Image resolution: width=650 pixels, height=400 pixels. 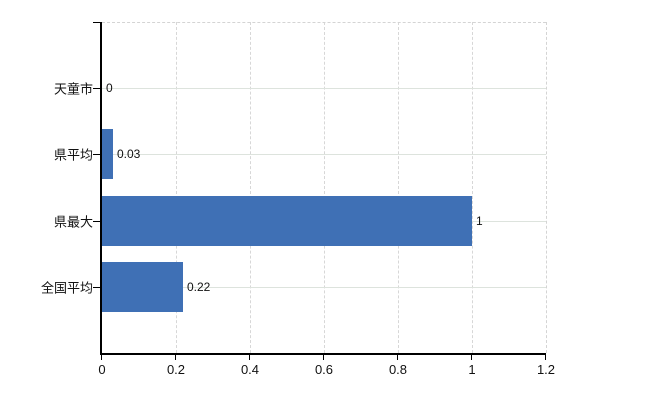 I want to click on bar-value-label: 0, so click(x=109, y=88).